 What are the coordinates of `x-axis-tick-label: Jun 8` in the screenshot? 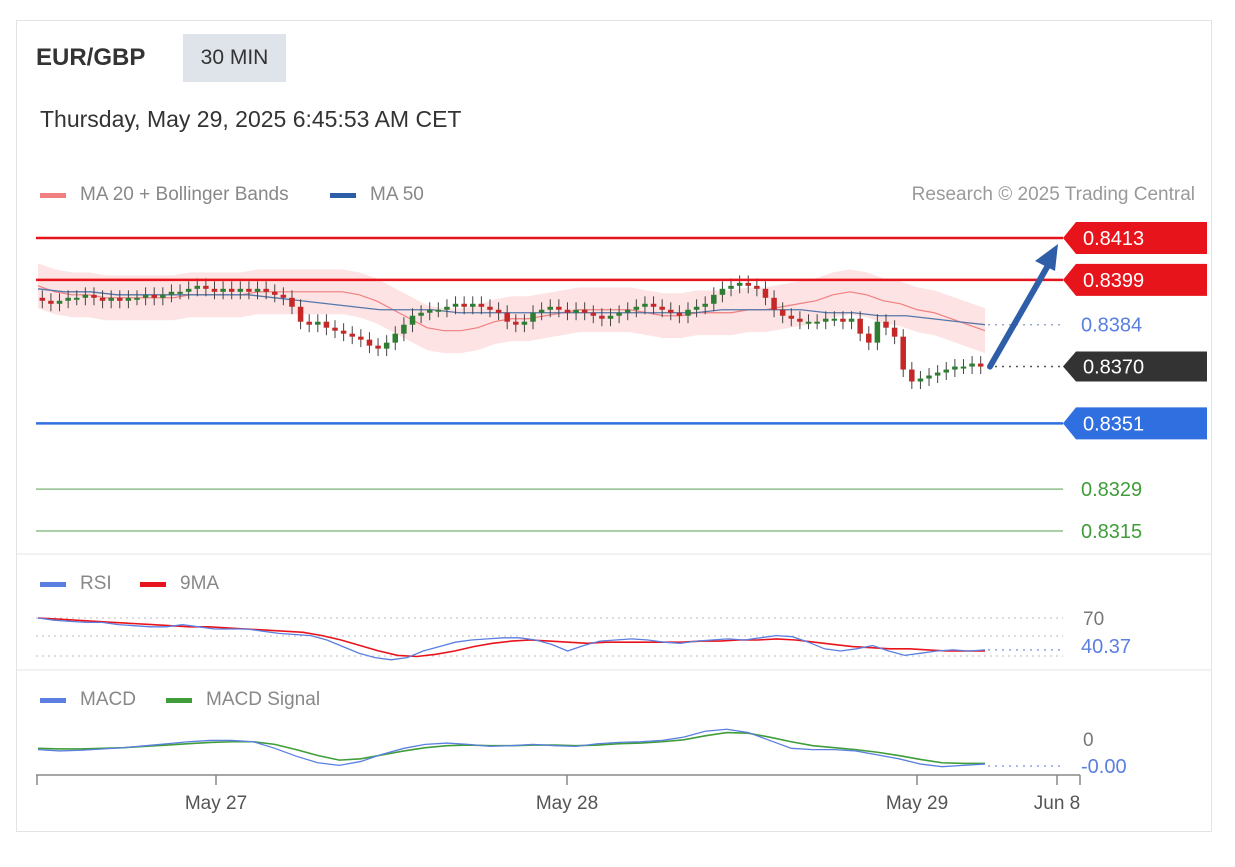 It's located at (1057, 803).